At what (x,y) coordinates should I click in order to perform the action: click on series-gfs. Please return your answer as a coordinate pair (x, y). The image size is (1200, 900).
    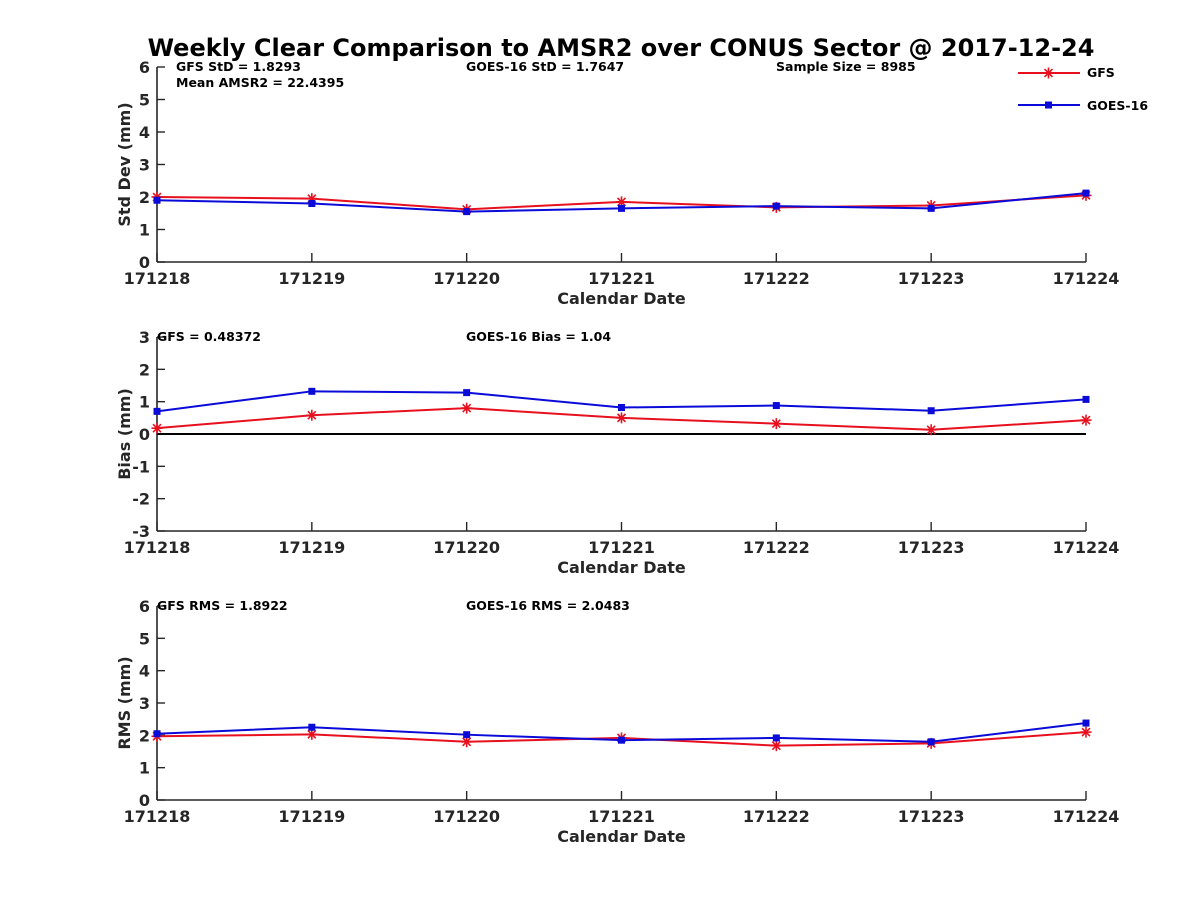
    Looking at the image, I should click on (621, 419).